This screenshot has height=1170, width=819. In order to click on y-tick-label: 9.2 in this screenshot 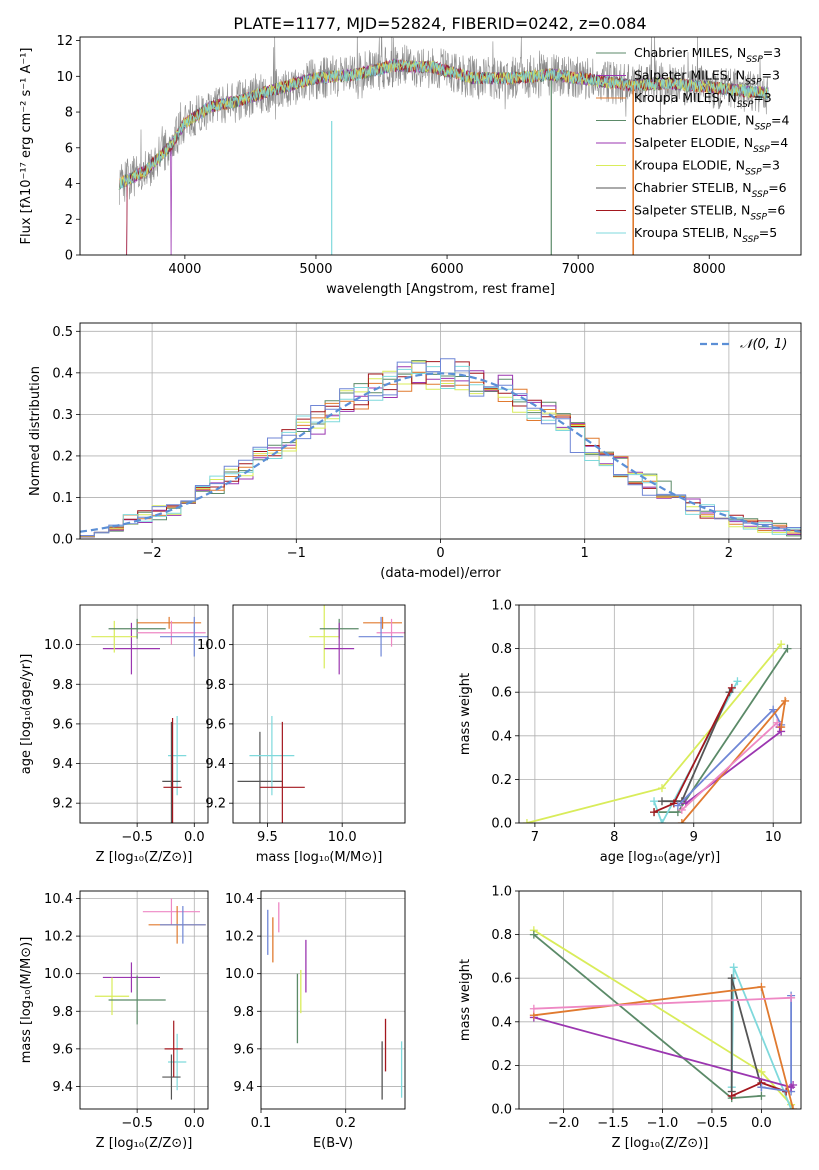, I will do `click(215, 804)`.